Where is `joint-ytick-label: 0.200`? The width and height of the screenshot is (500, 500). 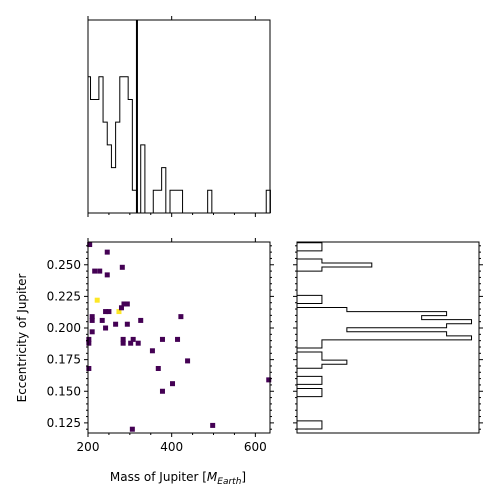
joint-ytick-label: 0.200 is located at coordinates (64, 328).